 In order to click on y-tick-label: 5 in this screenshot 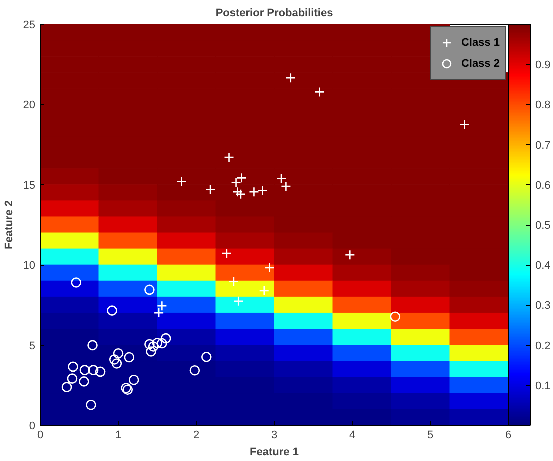, I will do `click(32, 346)`.